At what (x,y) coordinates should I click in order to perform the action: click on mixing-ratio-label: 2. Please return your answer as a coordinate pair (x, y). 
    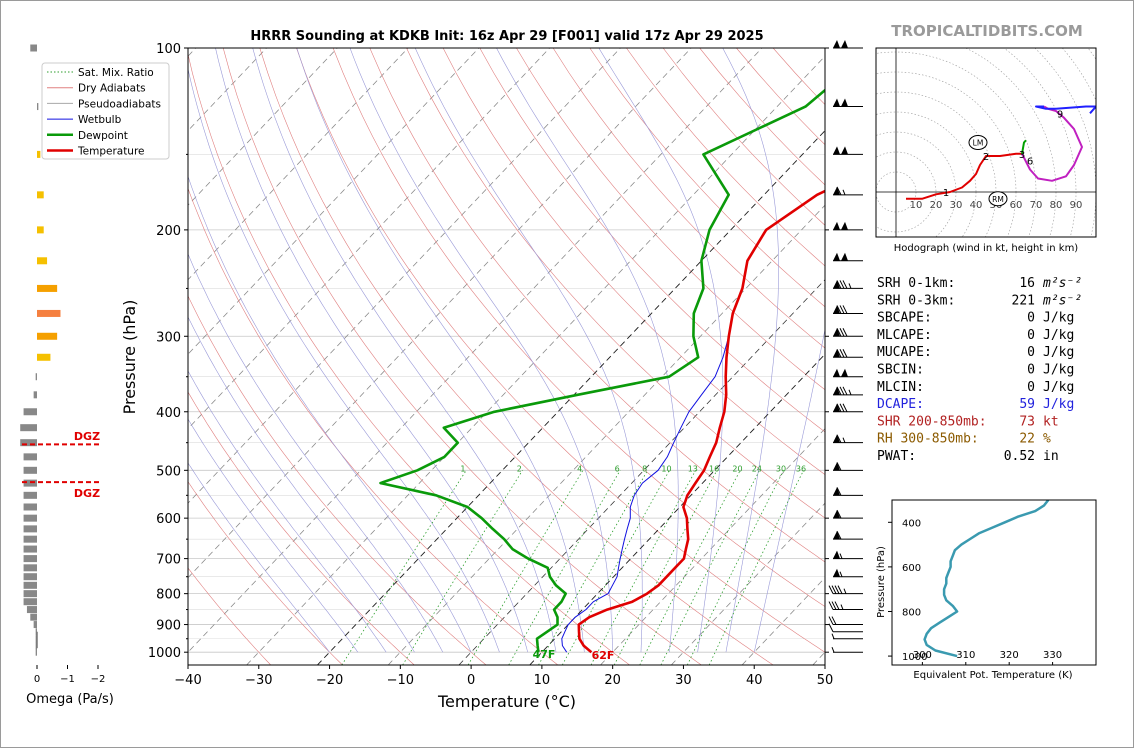
    Looking at the image, I should click on (519, 469).